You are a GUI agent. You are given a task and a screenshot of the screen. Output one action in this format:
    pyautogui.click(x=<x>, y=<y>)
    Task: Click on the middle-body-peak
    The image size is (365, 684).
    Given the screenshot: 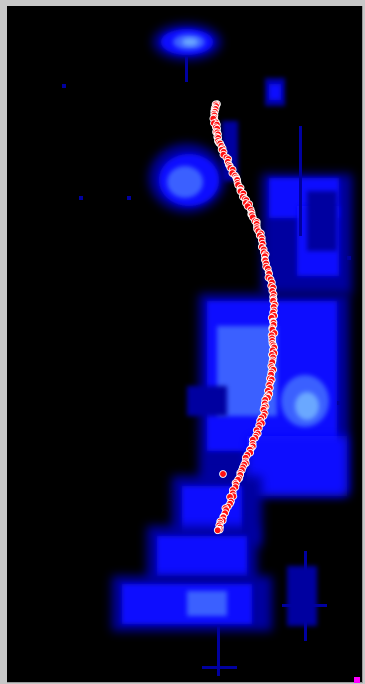 What is the action you would take?
    pyautogui.click(x=307, y=406)
    